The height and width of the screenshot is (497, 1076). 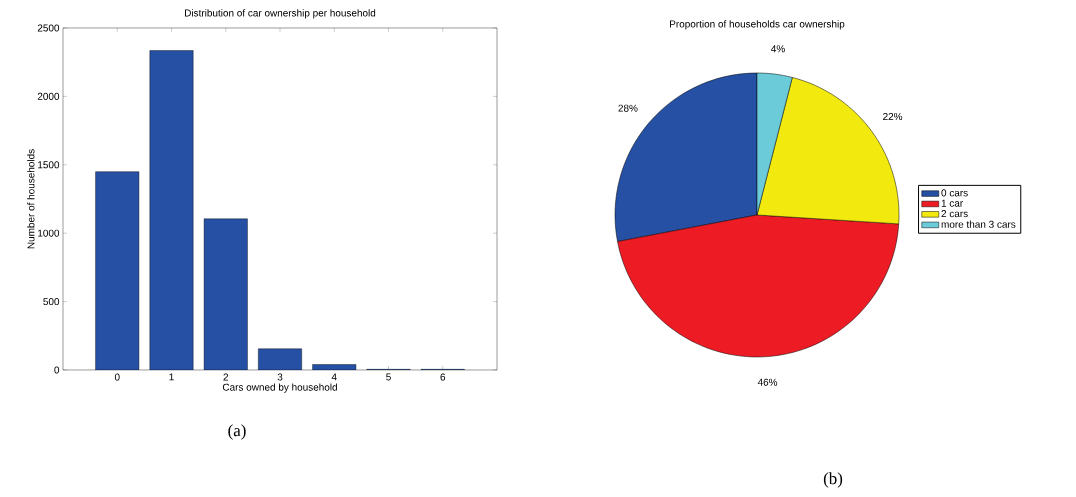 What do you see at coordinates (893, 116) in the screenshot?
I see `data-label: 22%` at bounding box center [893, 116].